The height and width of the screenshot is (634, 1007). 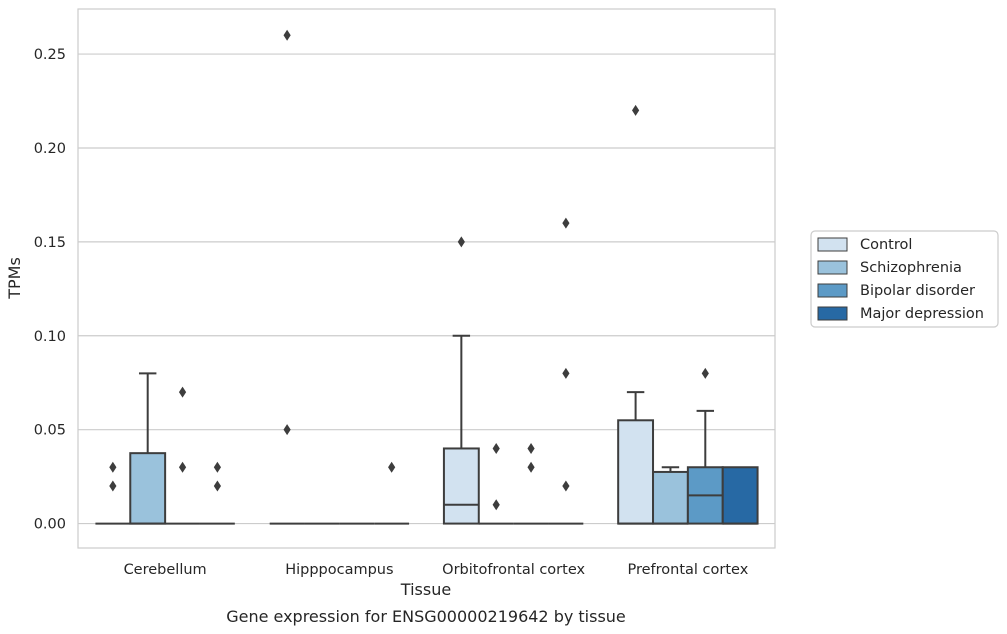 What do you see at coordinates (50, 243) in the screenshot?
I see `y-tick-label: 0.15` at bounding box center [50, 243].